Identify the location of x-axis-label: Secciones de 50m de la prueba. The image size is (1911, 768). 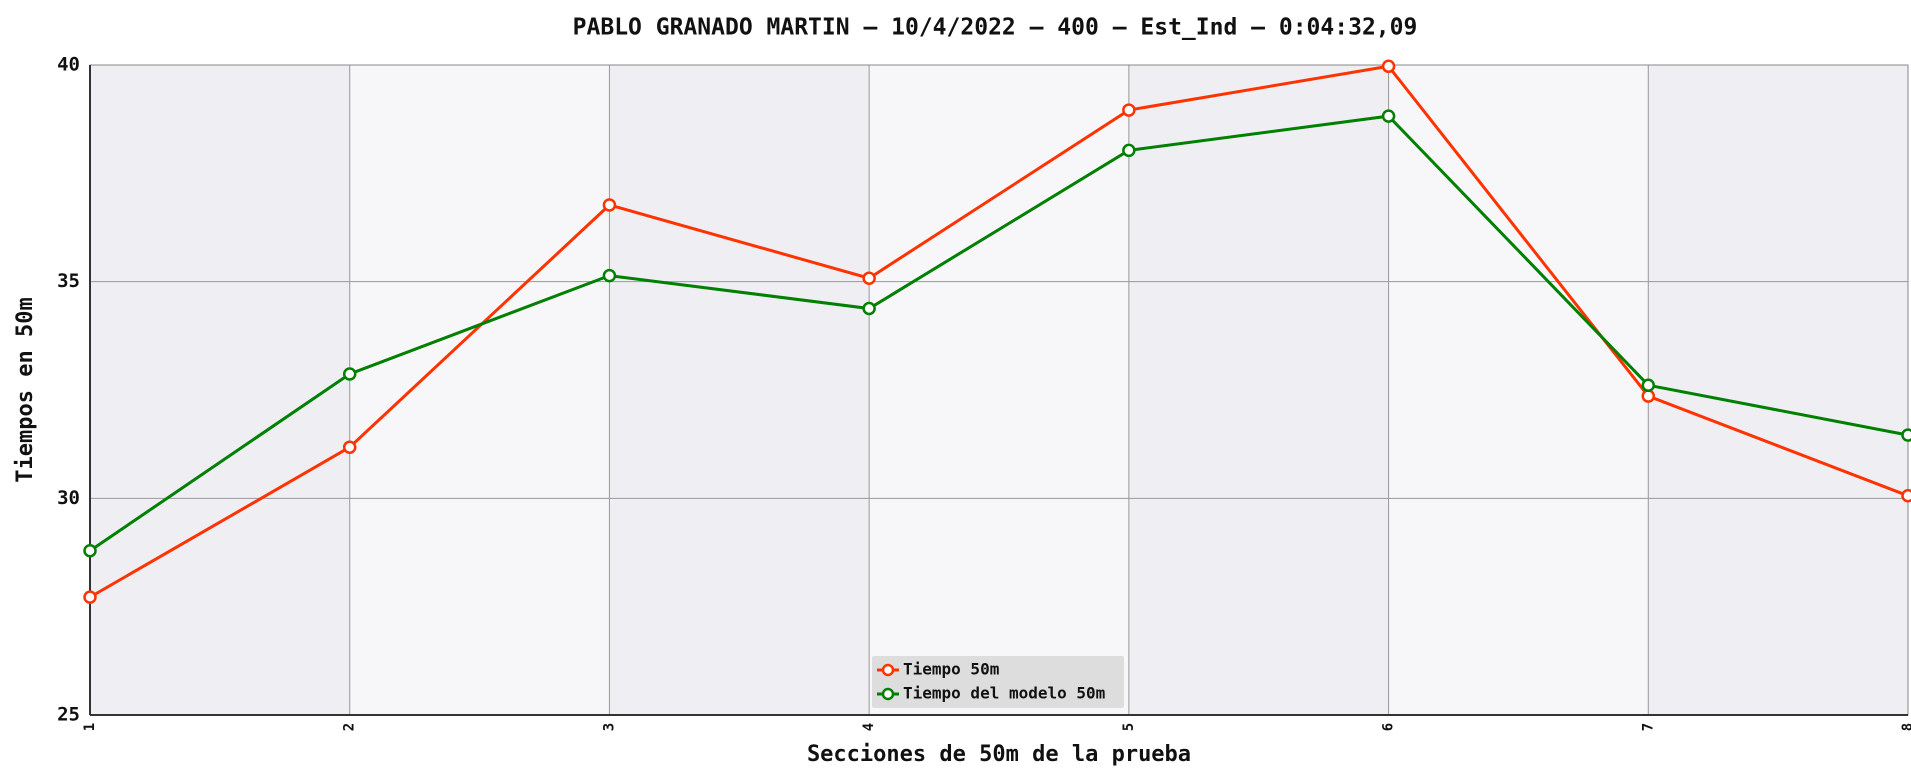
(999, 754).